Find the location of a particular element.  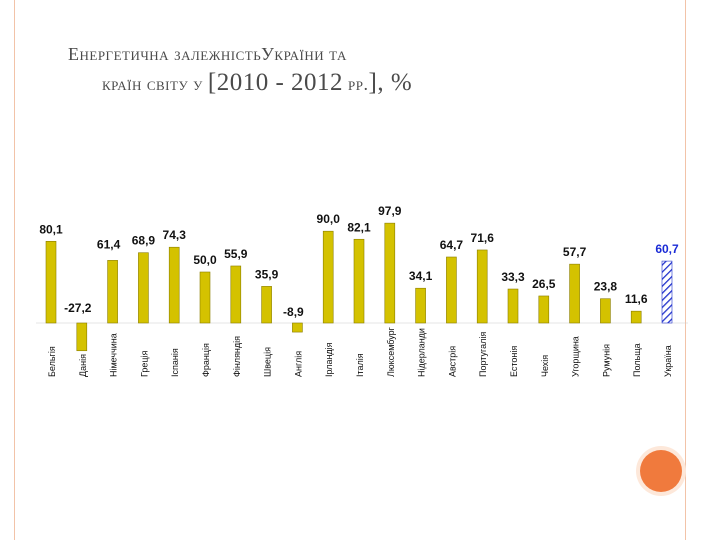

category-label-1: Данія is located at coordinates (83, 365).